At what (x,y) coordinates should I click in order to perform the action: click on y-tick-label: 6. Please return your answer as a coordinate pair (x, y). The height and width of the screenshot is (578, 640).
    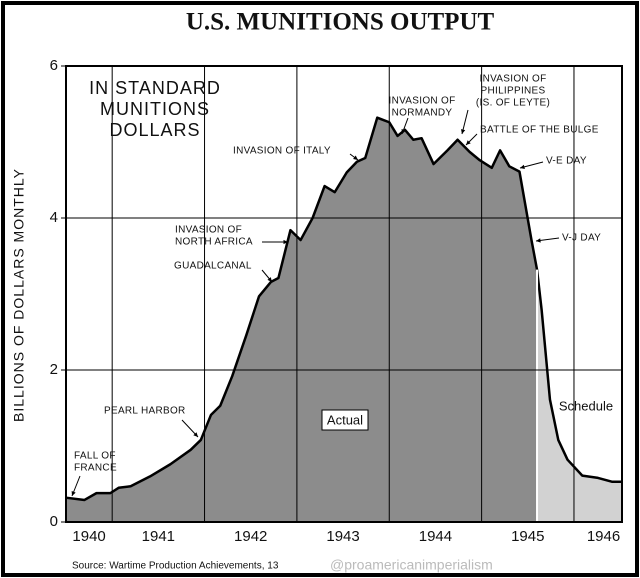
    Looking at the image, I should click on (54, 65).